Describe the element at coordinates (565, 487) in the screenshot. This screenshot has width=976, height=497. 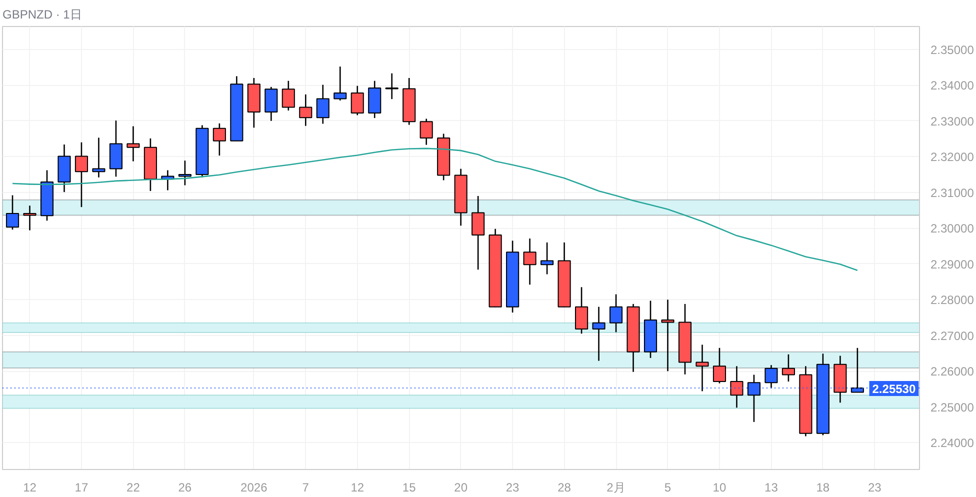
I see `x-tick-label: 28` at that location.